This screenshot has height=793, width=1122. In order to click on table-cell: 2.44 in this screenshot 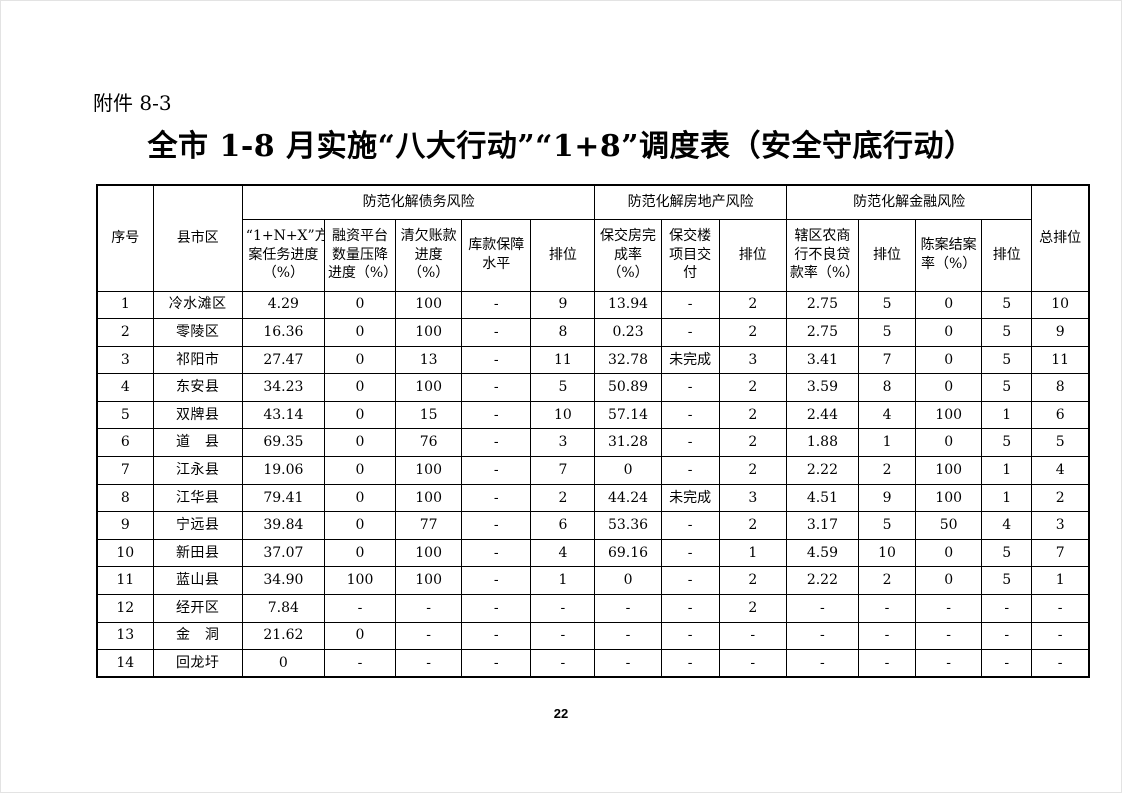, I will do `click(822, 415)`.